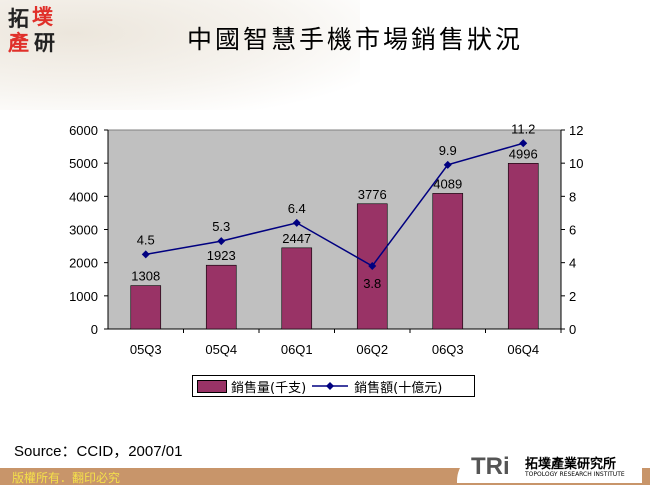 This screenshot has width=650, height=486. Describe the element at coordinates (576, 163) in the screenshot. I see `right-tick-label: 10` at that location.